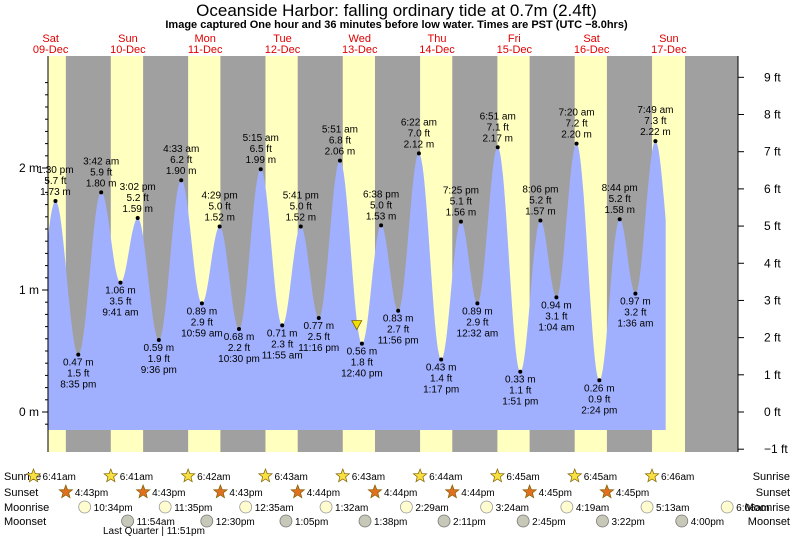  What do you see at coordinates (540, 200) in the screenshot?
I see `tide-label: 5.2 ft` at bounding box center [540, 200].